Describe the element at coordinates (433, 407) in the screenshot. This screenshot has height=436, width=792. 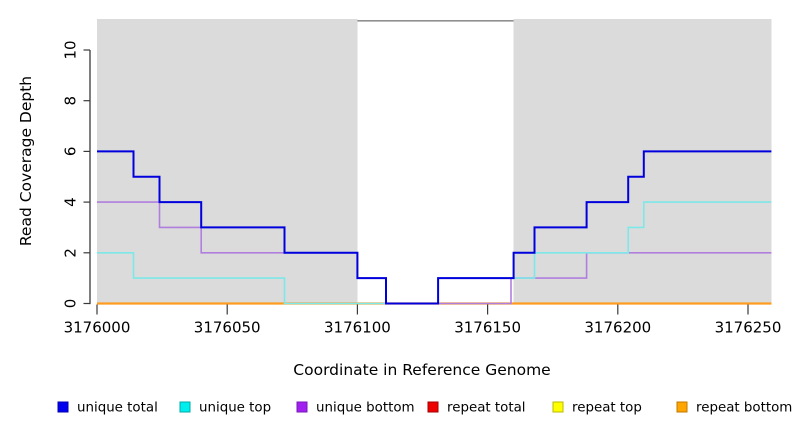
I see `legend-swatch-repeat-total` at that location.